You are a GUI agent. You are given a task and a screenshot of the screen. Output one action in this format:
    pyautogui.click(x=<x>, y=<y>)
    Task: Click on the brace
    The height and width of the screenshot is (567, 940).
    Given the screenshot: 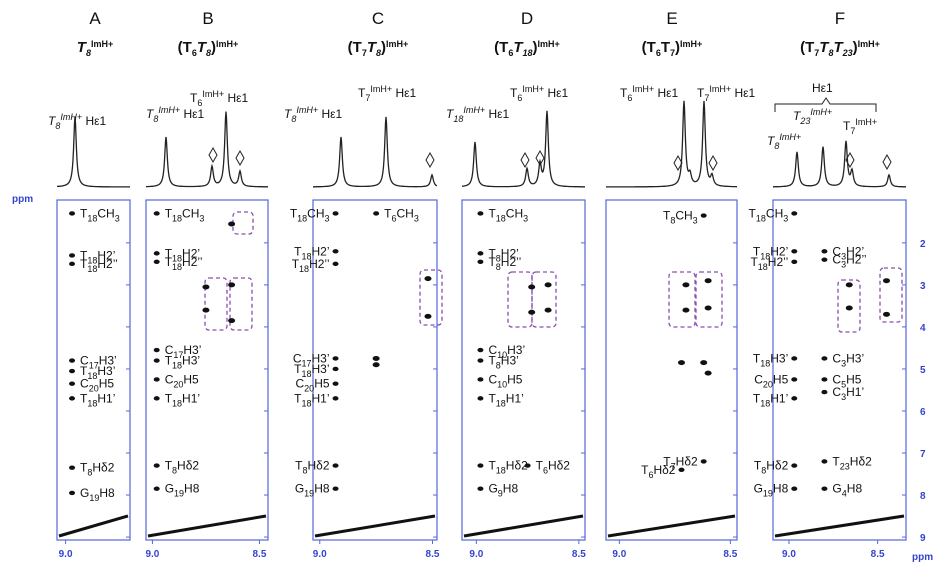 What is the action you would take?
    pyautogui.click(x=825, y=104)
    